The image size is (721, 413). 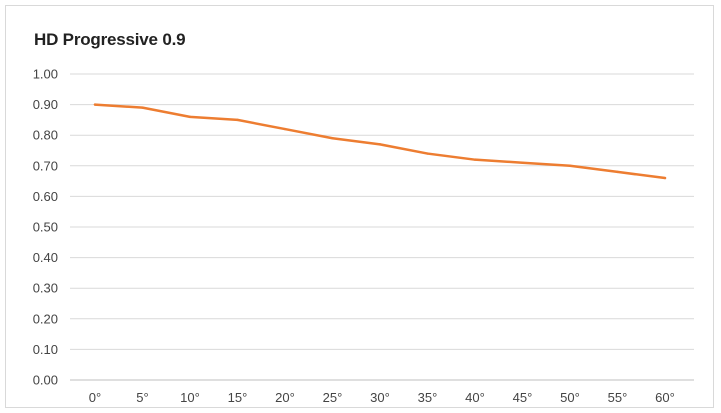 What do you see at coordinates (45, 196) in the screenshot?
I see `y-tick-label: 0.60` at bounding box center [45, 196].